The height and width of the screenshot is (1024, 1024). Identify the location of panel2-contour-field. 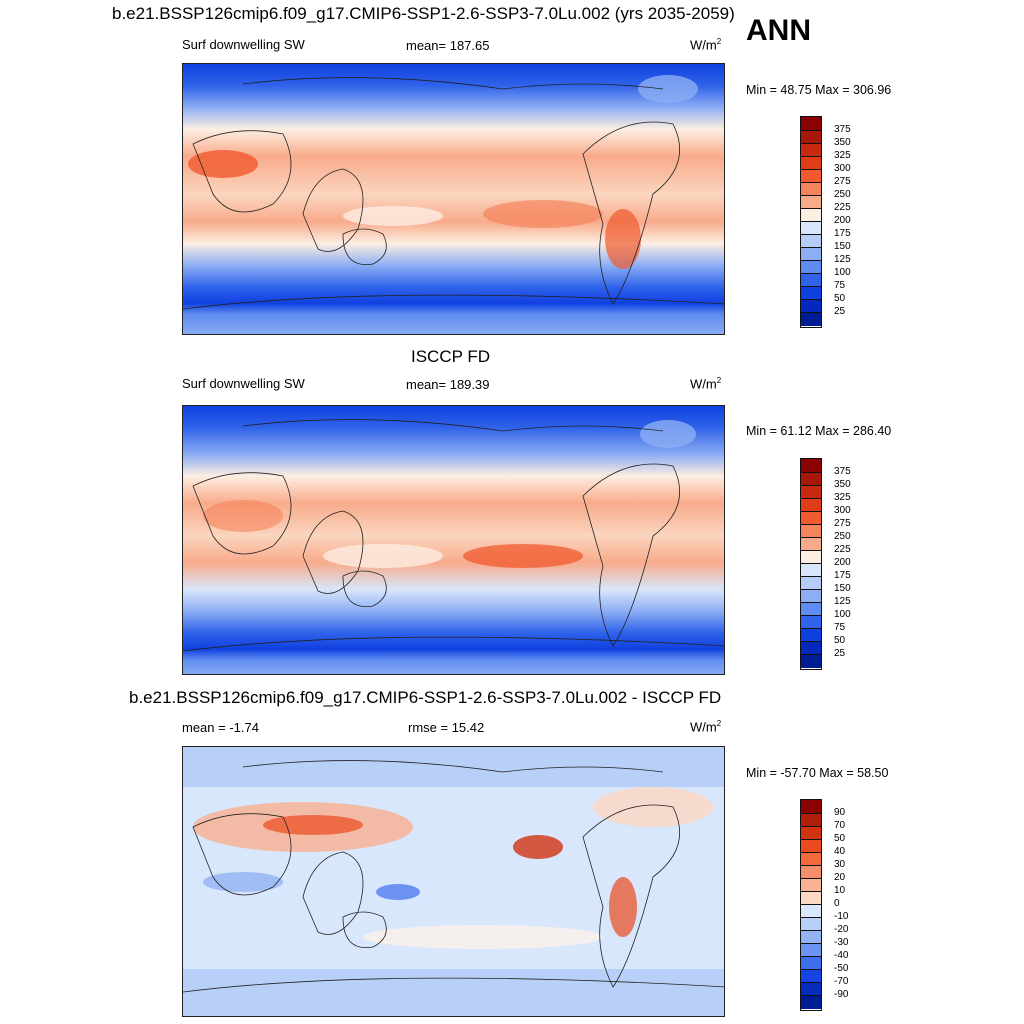
(453, 540).